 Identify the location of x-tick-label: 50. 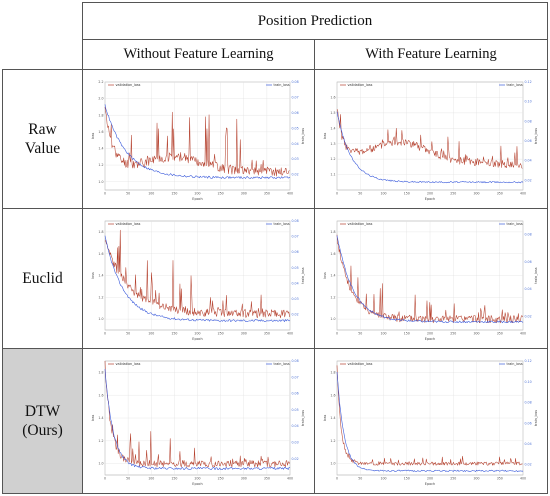
(360, 479).